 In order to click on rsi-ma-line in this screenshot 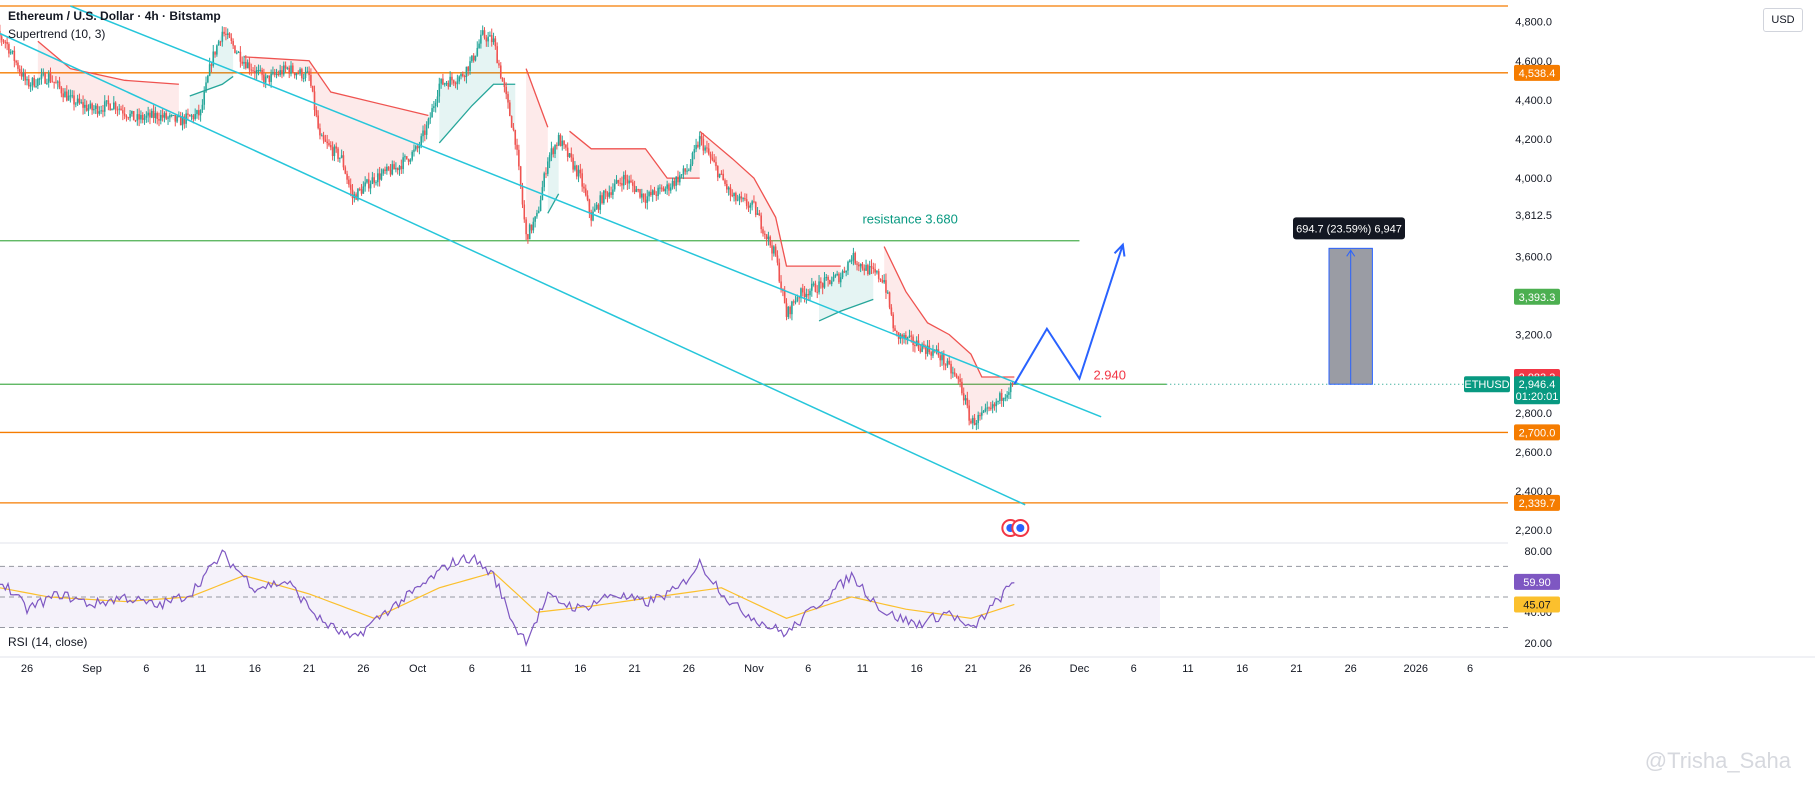, I will do `click(507, 595)`.